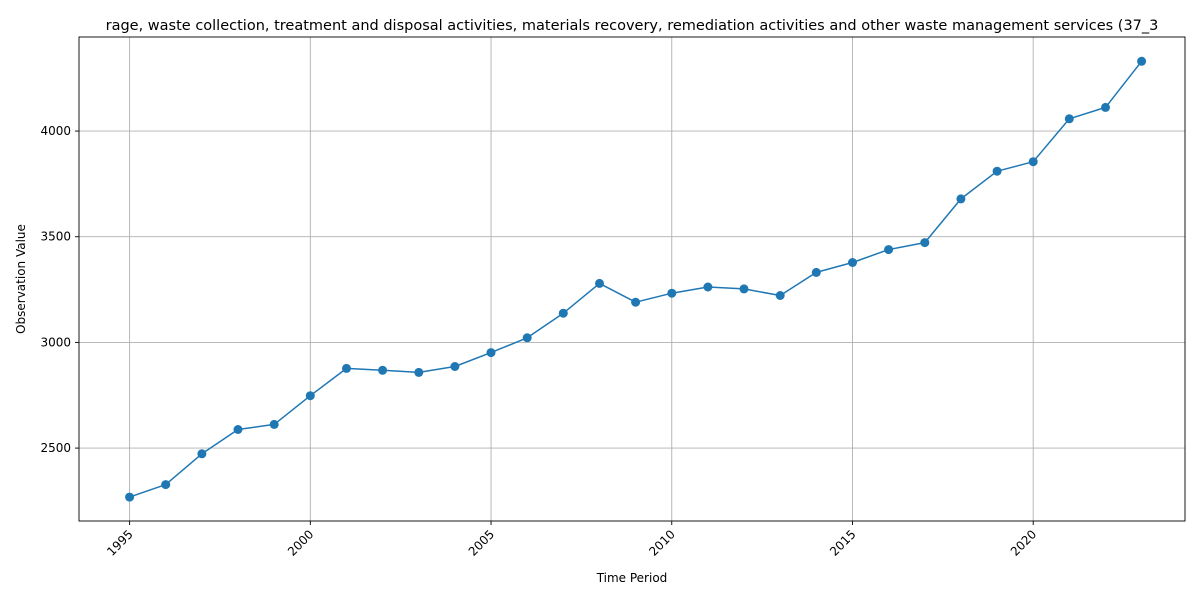 This screenshot has height=600, width=1200. What do you see at coordinates (55, 448) in the screenshot?
I see `y-tick-label: 2500` at bounding box center [55, 448].